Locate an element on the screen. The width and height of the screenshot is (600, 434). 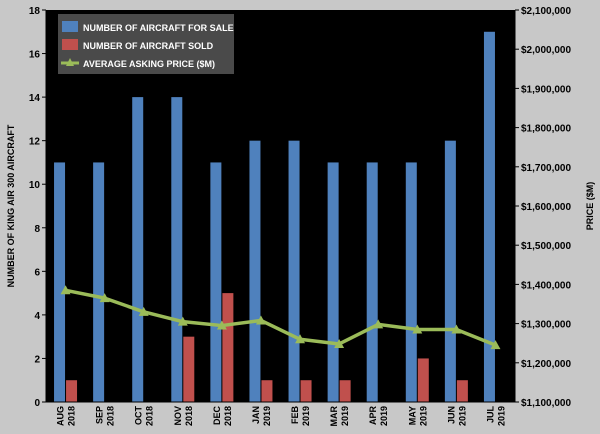
right-tick-label-2: $1,300,000 is located at coordinates (546, 325).